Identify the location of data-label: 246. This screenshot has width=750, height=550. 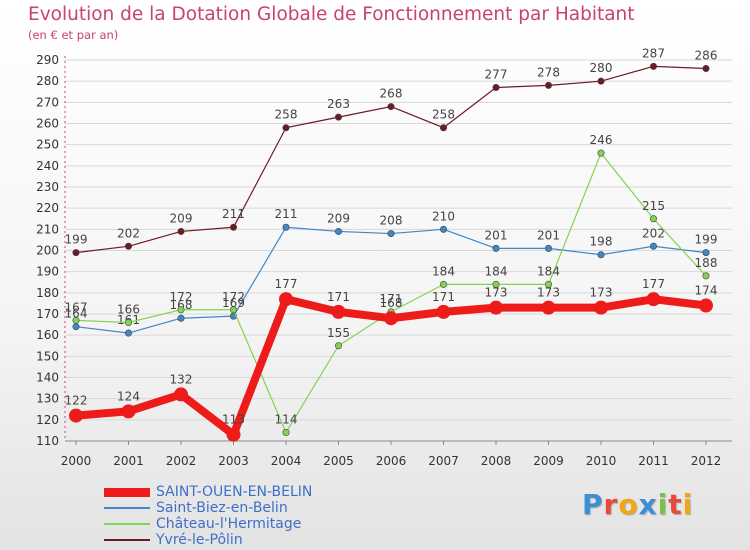
(601, 140).